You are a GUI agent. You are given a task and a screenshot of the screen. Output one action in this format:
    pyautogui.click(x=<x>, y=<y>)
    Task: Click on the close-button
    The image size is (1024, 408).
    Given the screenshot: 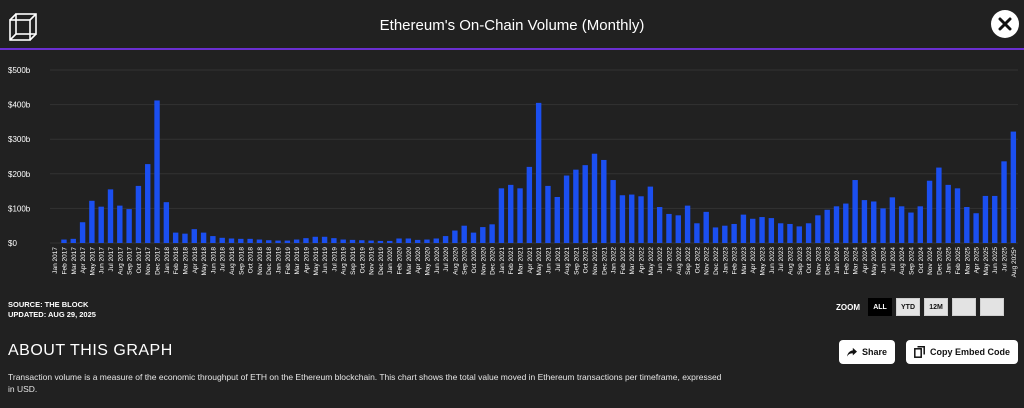 What is the action you would take?
    pyautogui.click(x=1005, y=24)
    